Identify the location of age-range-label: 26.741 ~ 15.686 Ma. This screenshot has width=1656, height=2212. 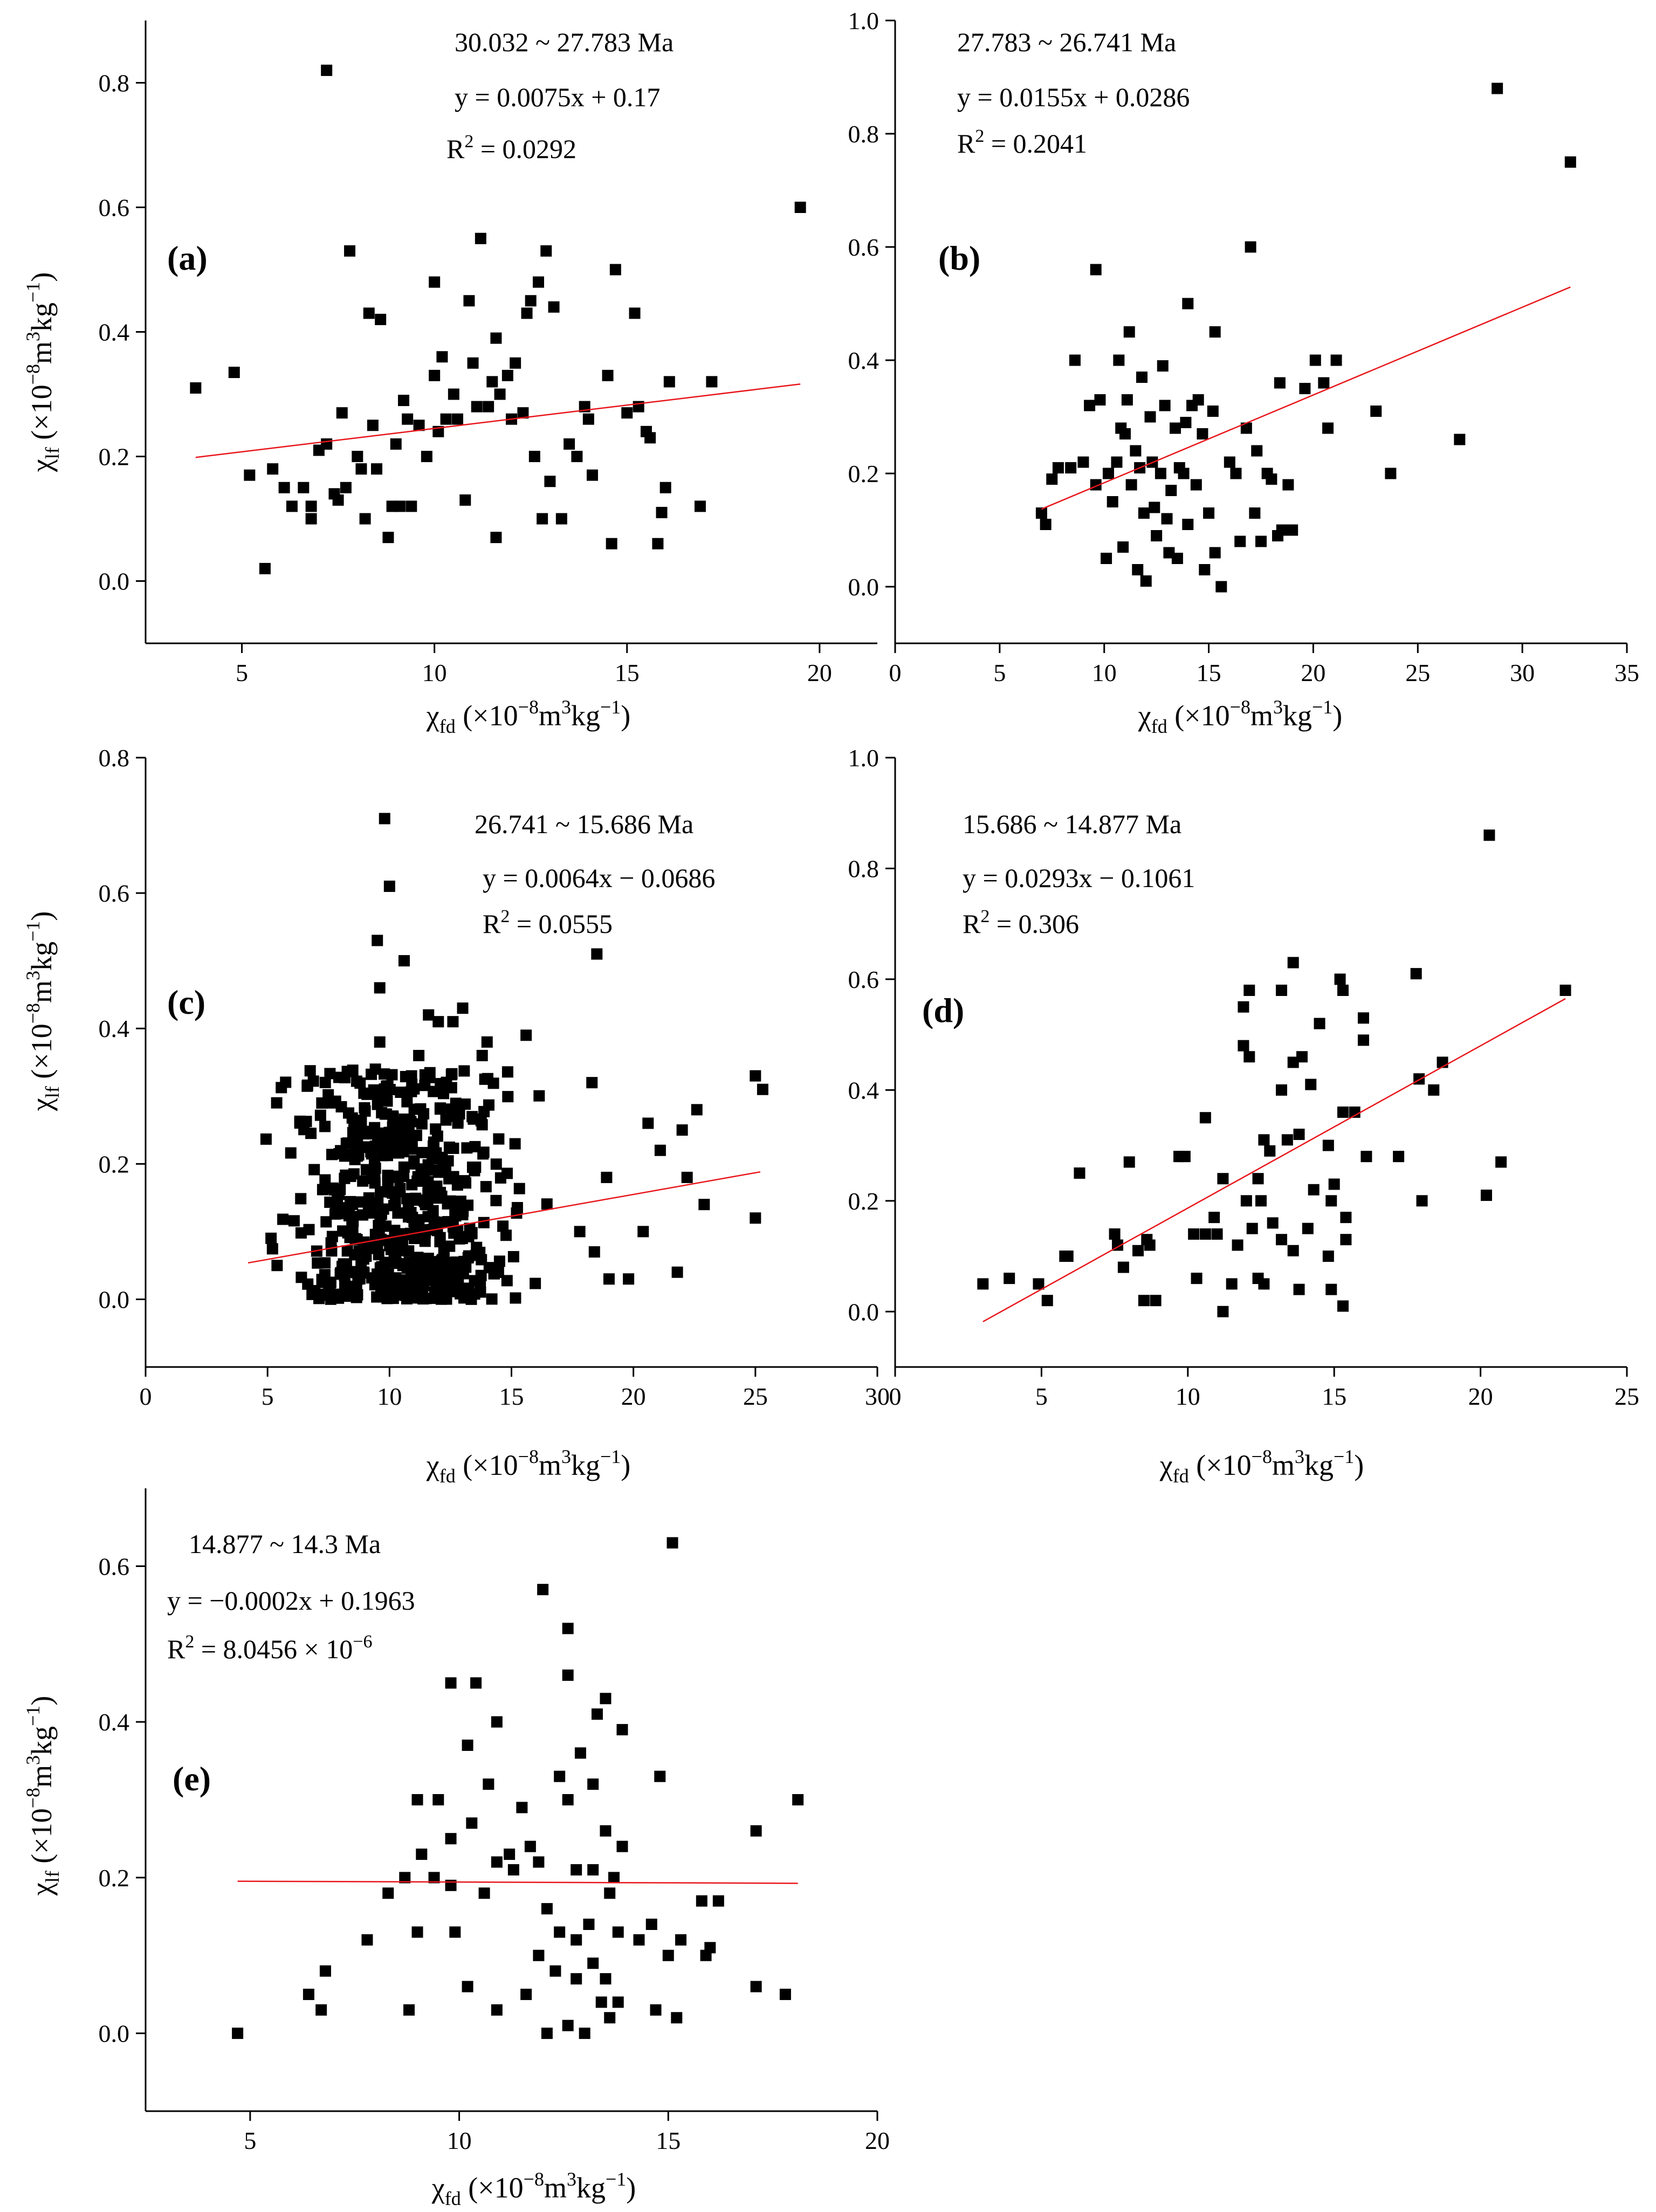
(584, 824).